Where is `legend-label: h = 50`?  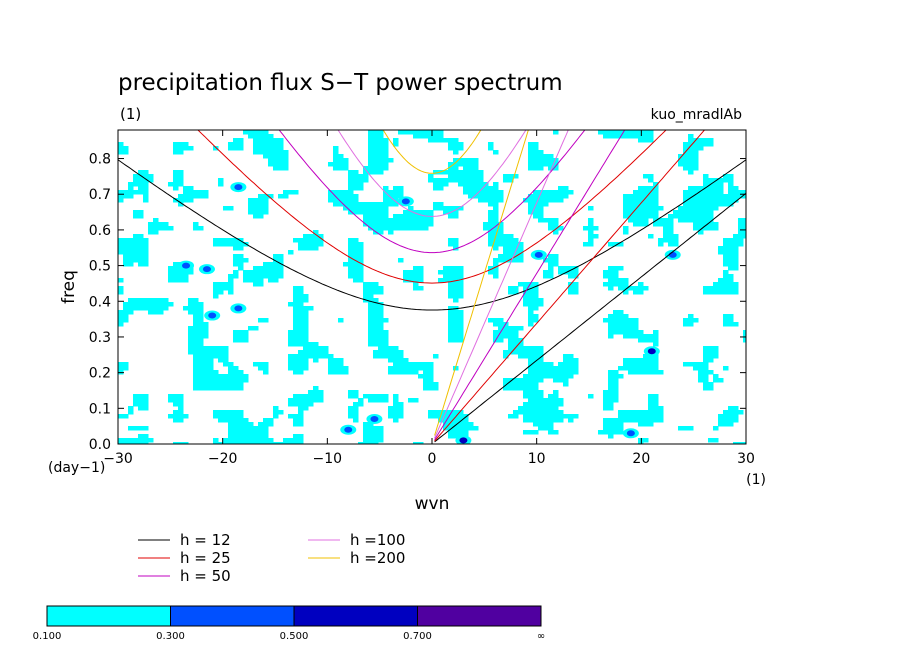 legend-label: h = 50 is located at coordinates (205, 576).